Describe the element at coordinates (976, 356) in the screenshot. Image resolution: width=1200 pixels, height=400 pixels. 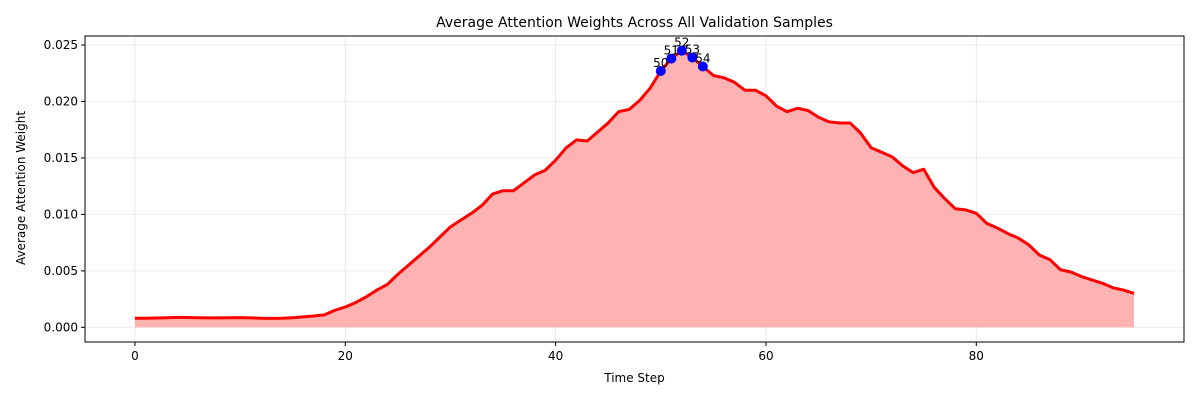
I see `x-tick-label: 80` at that location.